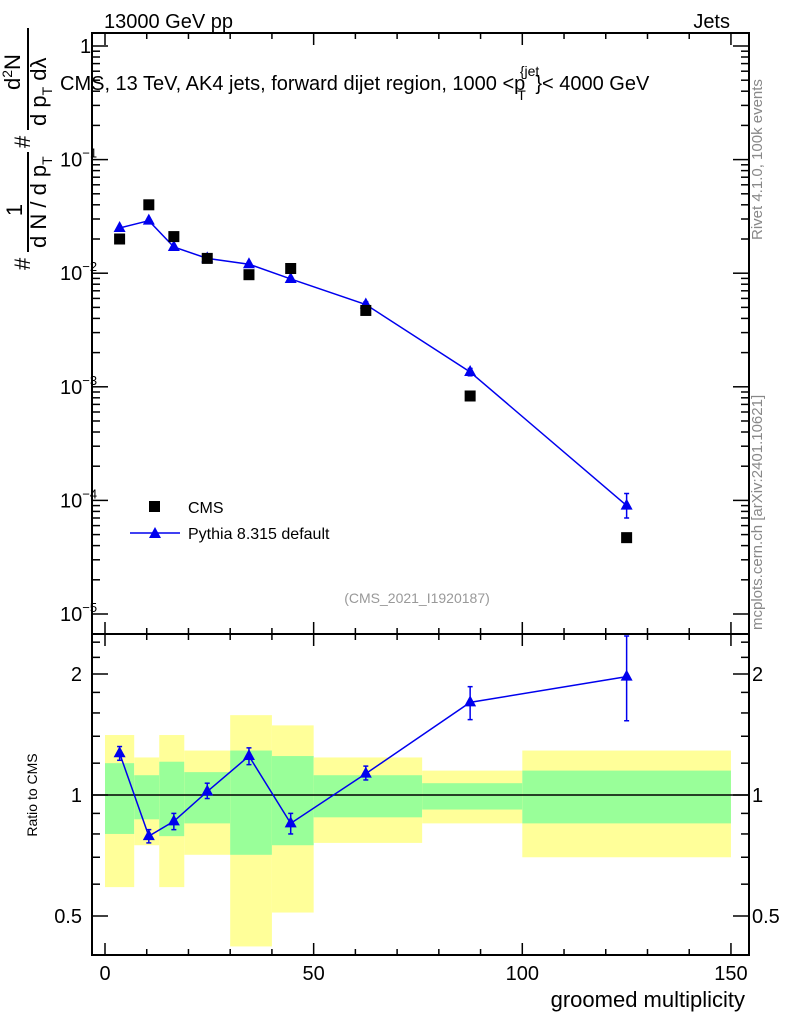 The image size is (786, 1029). Describe the element at coordinates (757, 796) in the screenshot. I see `ratio-y-tick-label-right: 1` at that location.